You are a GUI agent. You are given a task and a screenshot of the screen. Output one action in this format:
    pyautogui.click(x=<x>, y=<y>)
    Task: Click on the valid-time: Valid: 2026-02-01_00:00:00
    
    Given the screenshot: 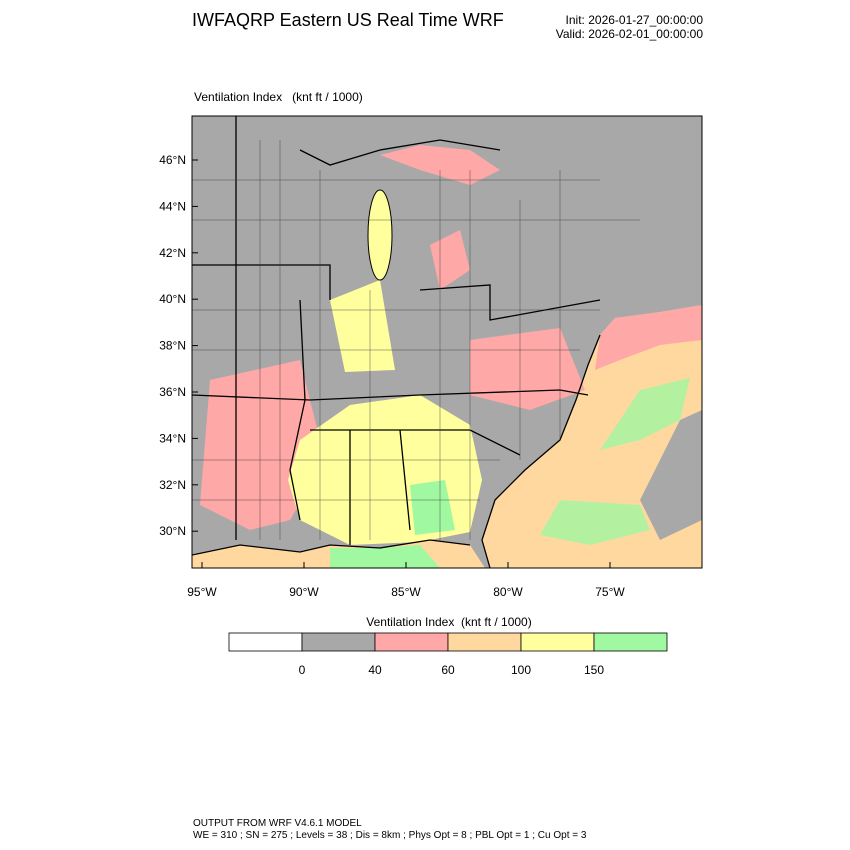 What is the action you would take?
    pyautogui.click(x=630, y=34)
    